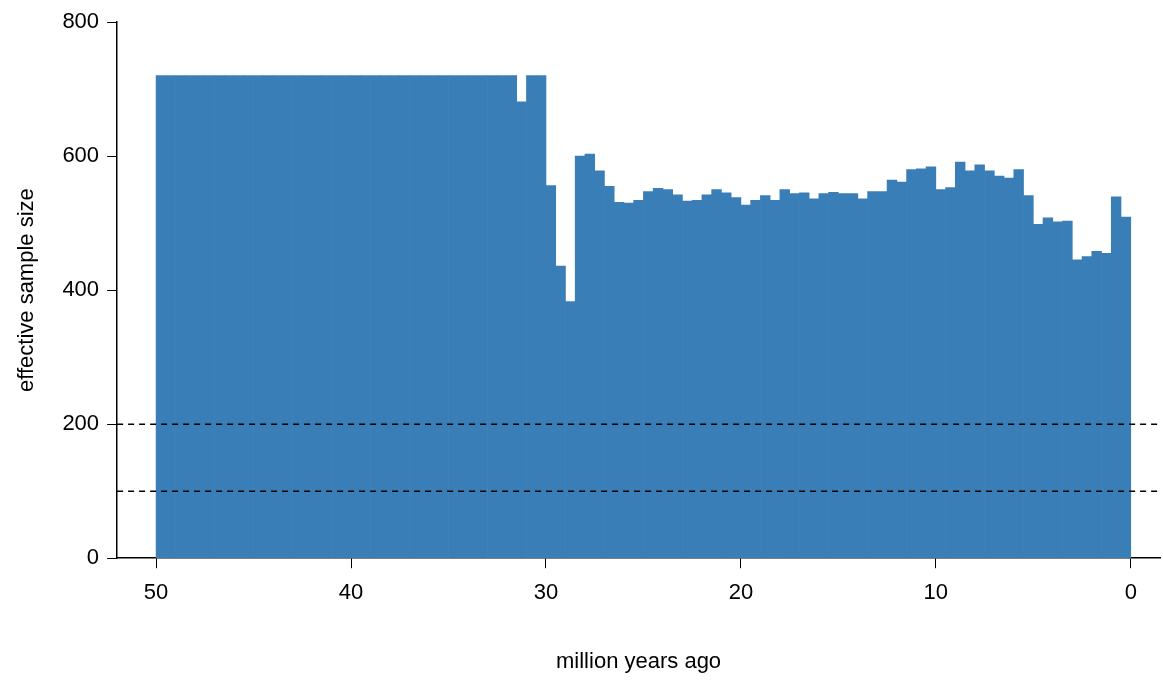 Image resolution: width=1163 pixels, height=689 pixels. Describe the element at coordinates (546, 592) in the screenshot. I see `x-tick-label: 30` at that location.